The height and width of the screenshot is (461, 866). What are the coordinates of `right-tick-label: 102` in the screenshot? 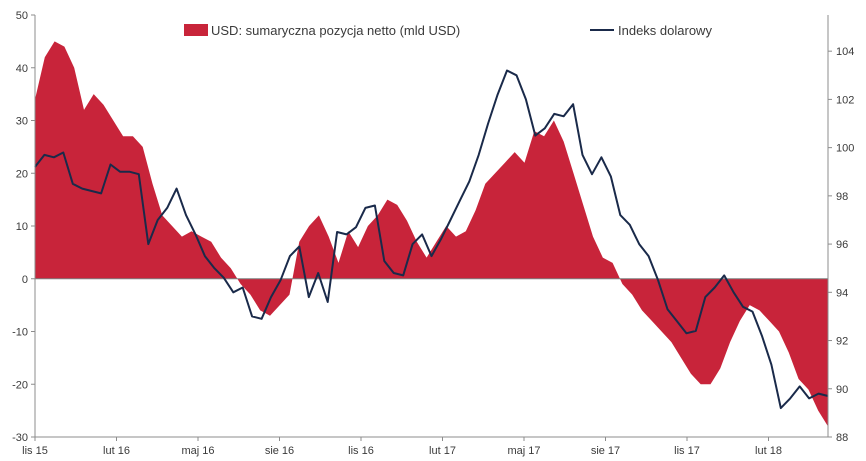 It's located at (845, 100).